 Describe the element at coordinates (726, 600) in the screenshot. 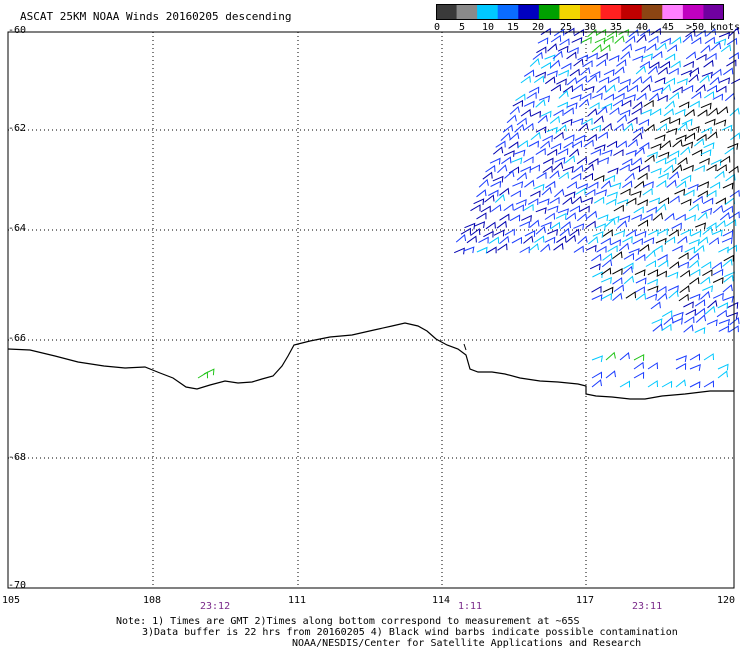

I see `lon-label-120: 120` at that location.